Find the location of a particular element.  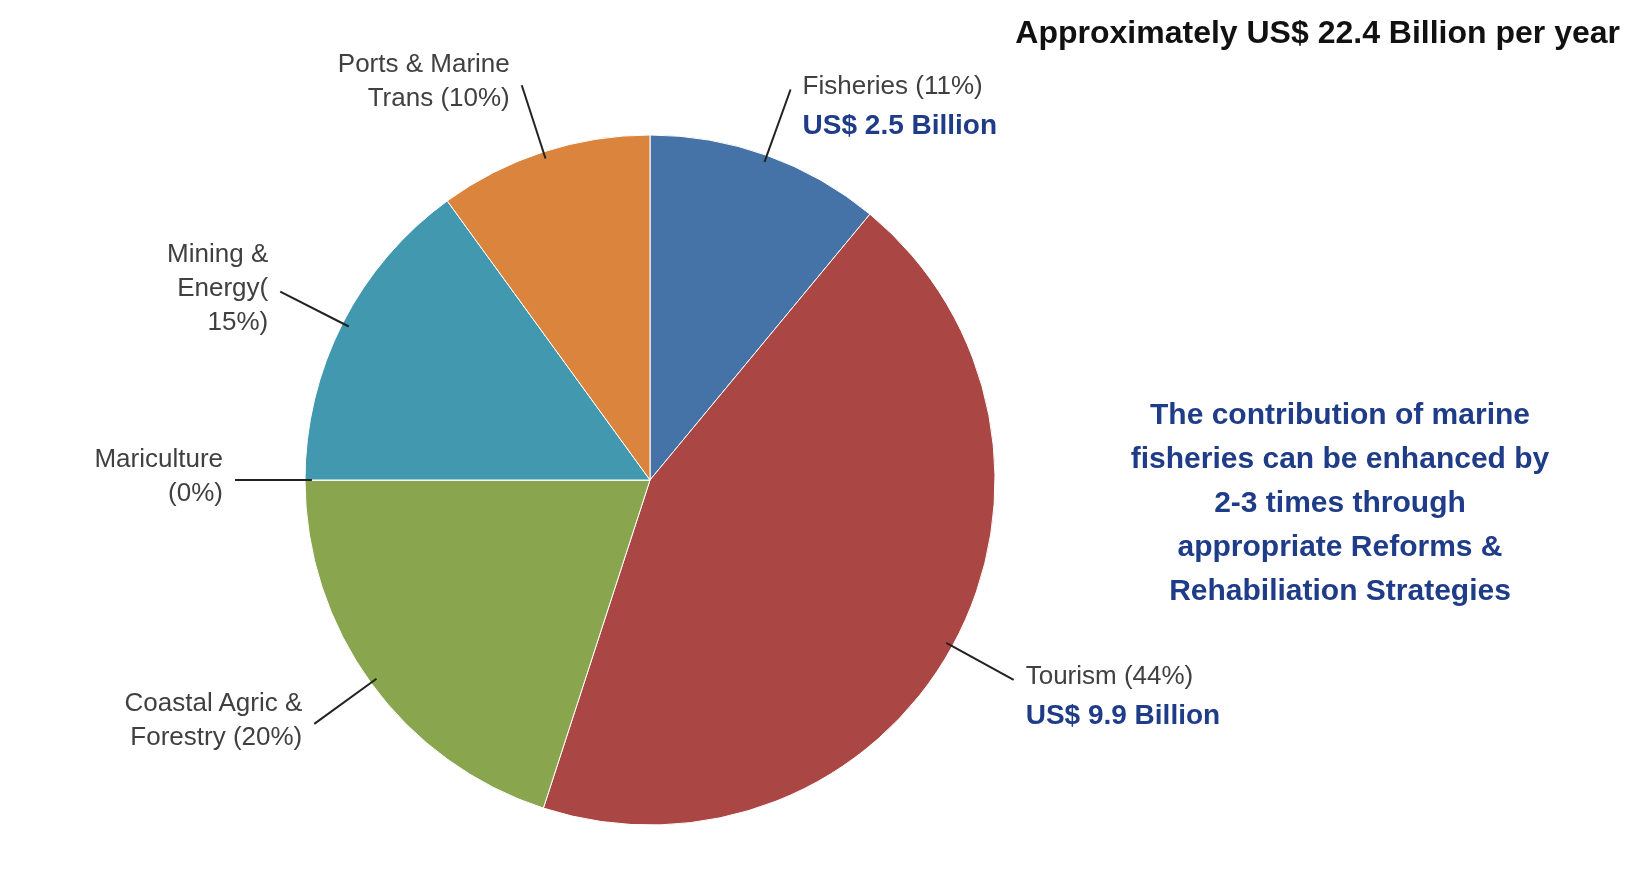

slice-label: Ports & Marine Trans (10%) is located at coordinates (423, 80).